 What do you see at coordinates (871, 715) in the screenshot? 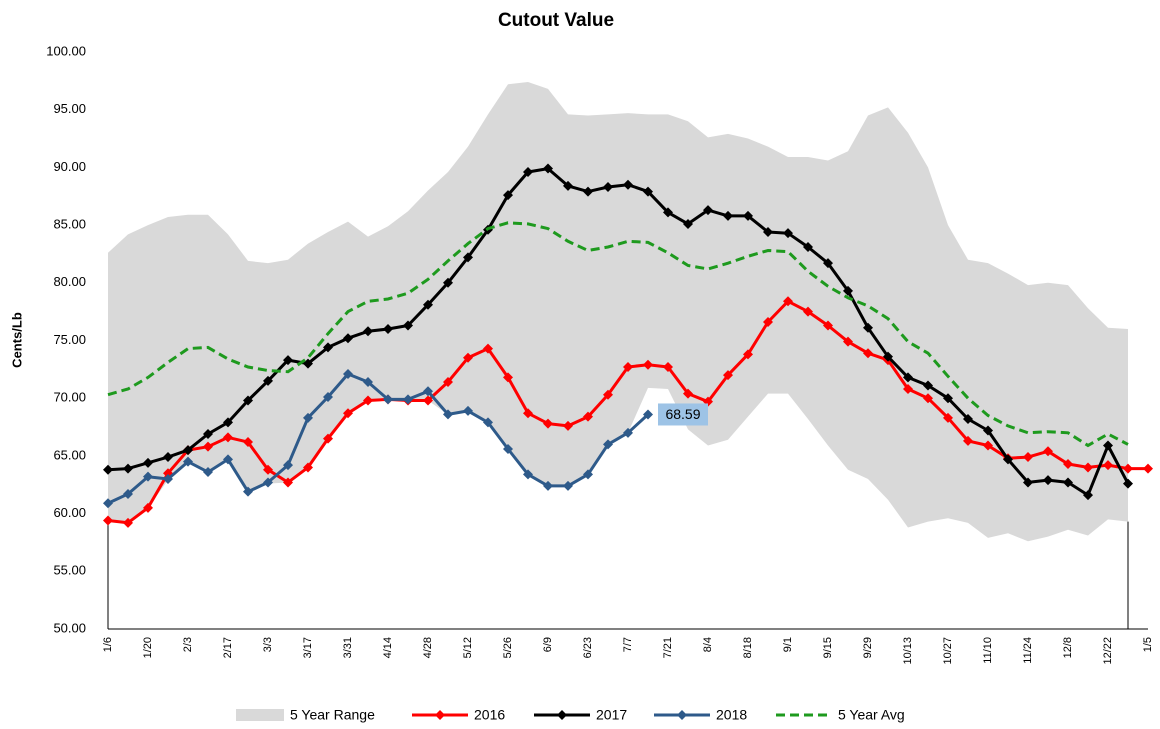
I see `legend-label: 5 Year Avg` at bounding box center [871, 715].